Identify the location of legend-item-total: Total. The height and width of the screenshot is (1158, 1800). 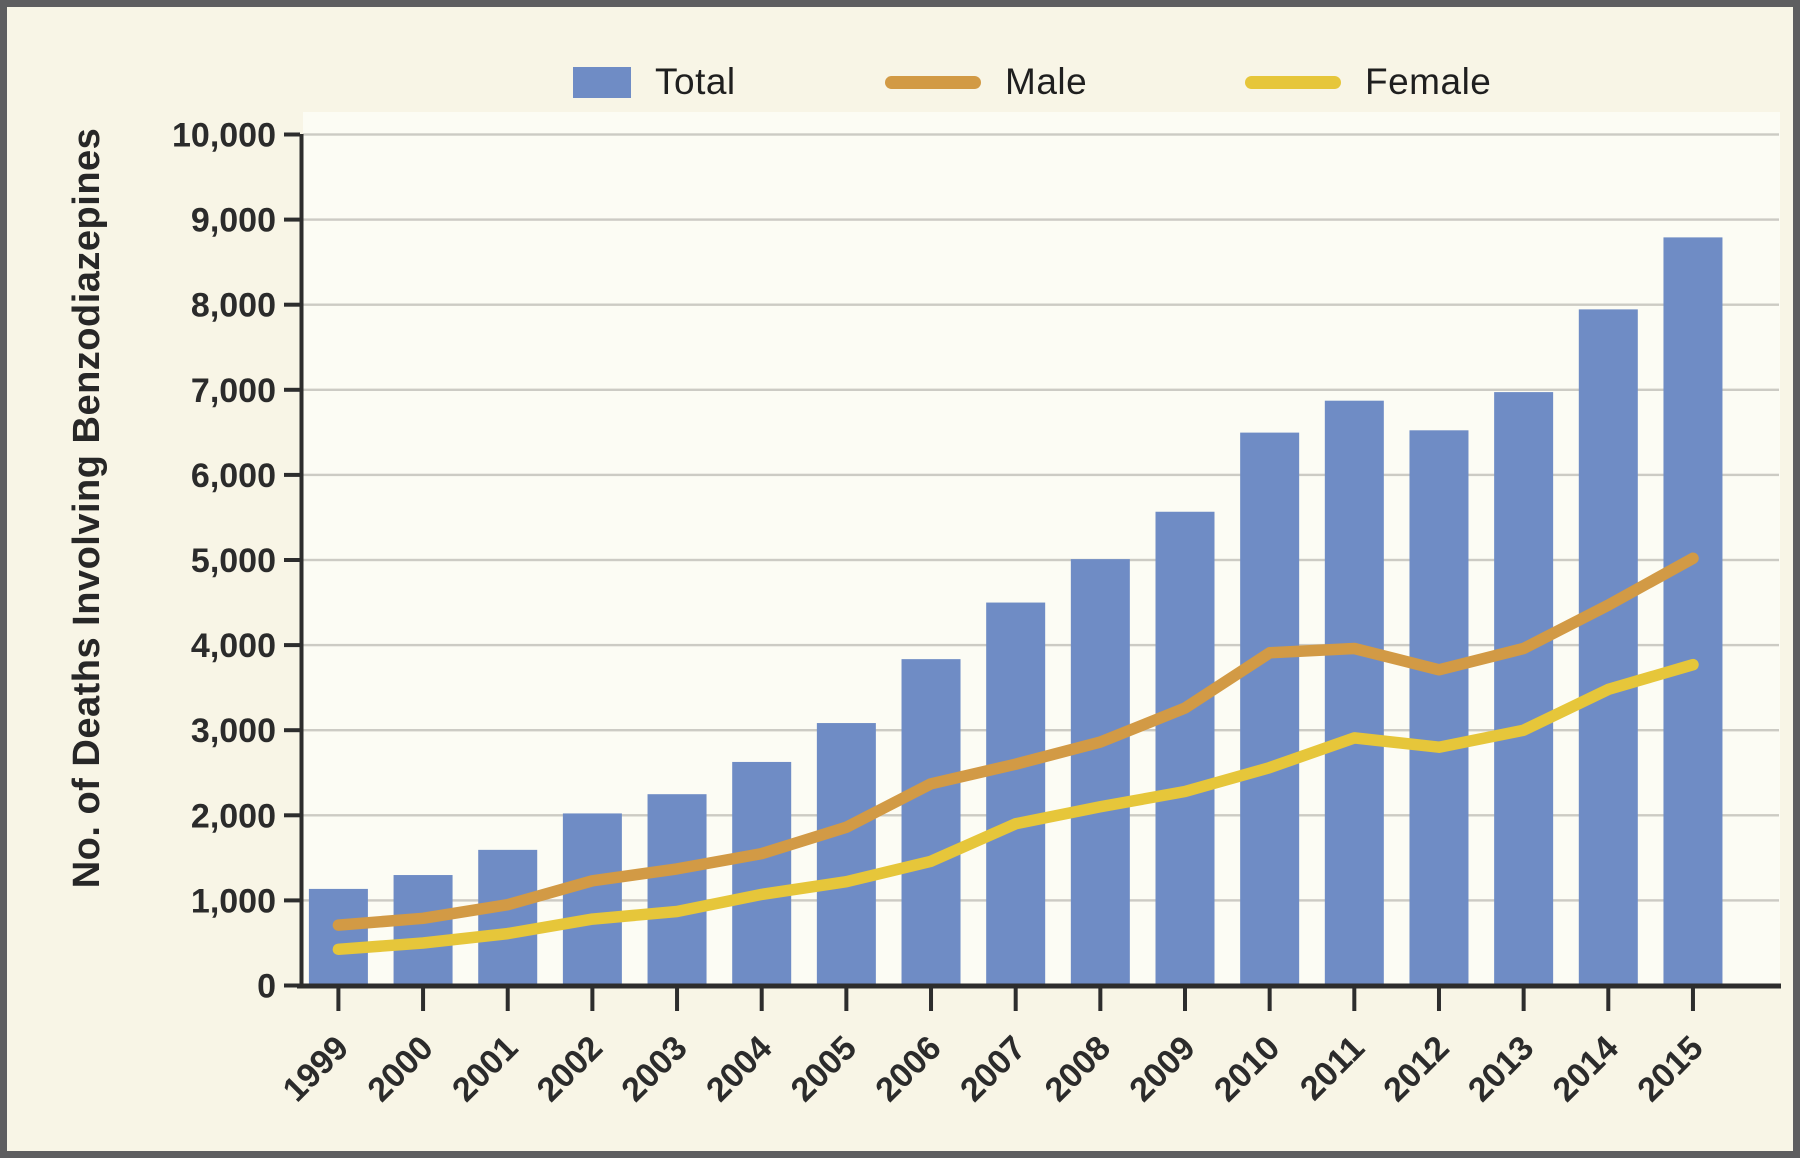
(654, 82).